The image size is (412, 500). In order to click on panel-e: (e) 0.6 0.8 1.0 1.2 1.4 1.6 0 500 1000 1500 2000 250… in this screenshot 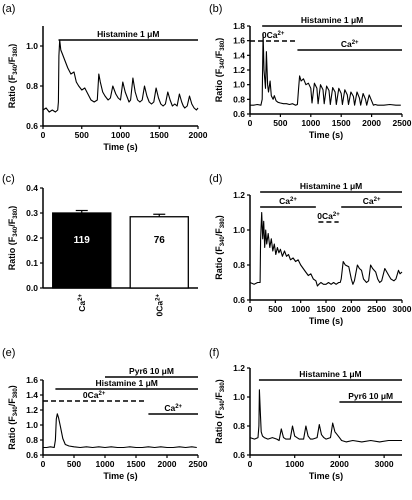, I will do `click(105, 414)`.